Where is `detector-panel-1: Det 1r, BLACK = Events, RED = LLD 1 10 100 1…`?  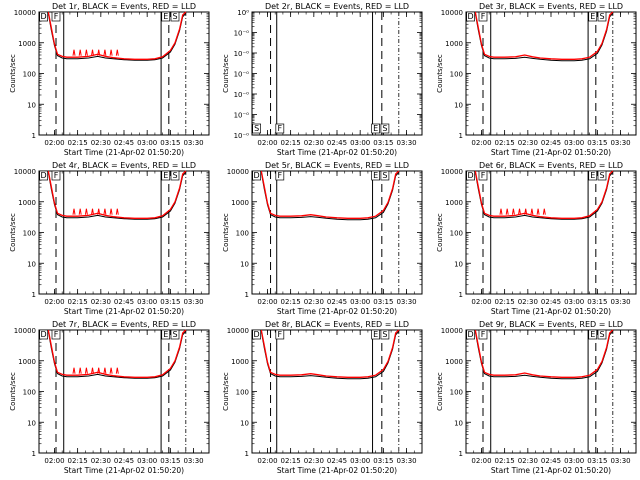
detector-panel-1: Det 1r, BLACK = Events, RED = LLD 1 10 100 1… is located at coordinates (109, 79).